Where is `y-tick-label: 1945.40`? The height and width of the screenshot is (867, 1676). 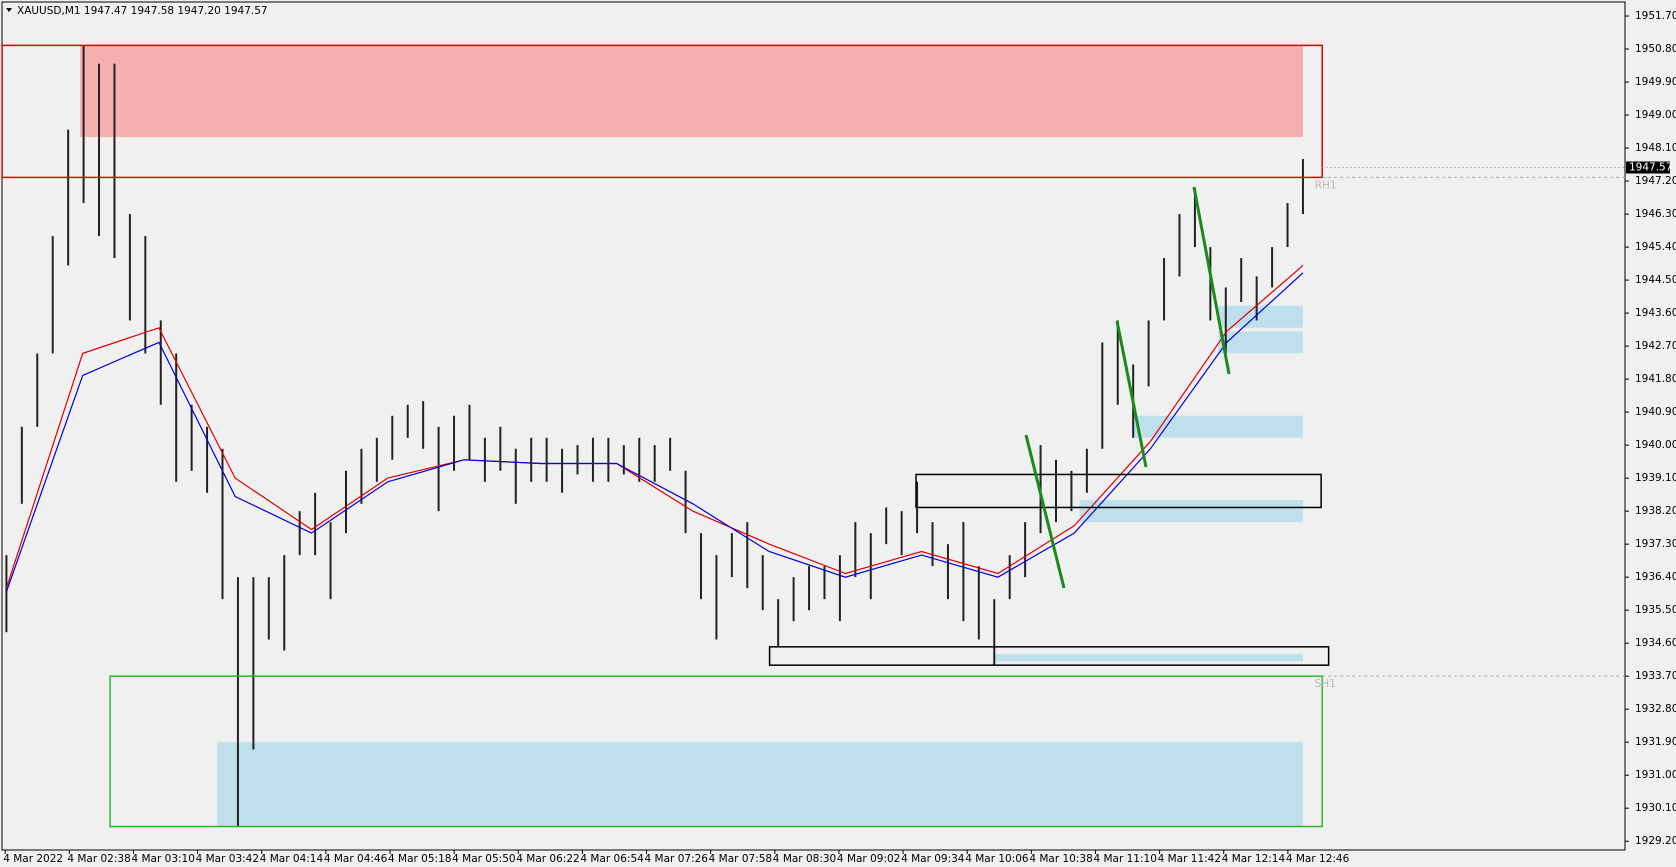 y-tick-label: 1945.40 is located at coordinates (1655, 247).